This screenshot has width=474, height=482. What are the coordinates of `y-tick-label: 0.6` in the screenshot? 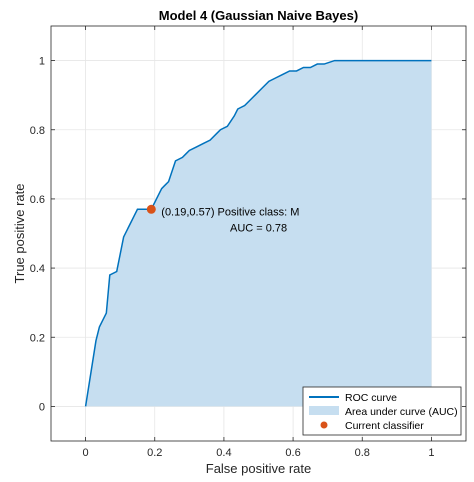 It's located at (37, 200).